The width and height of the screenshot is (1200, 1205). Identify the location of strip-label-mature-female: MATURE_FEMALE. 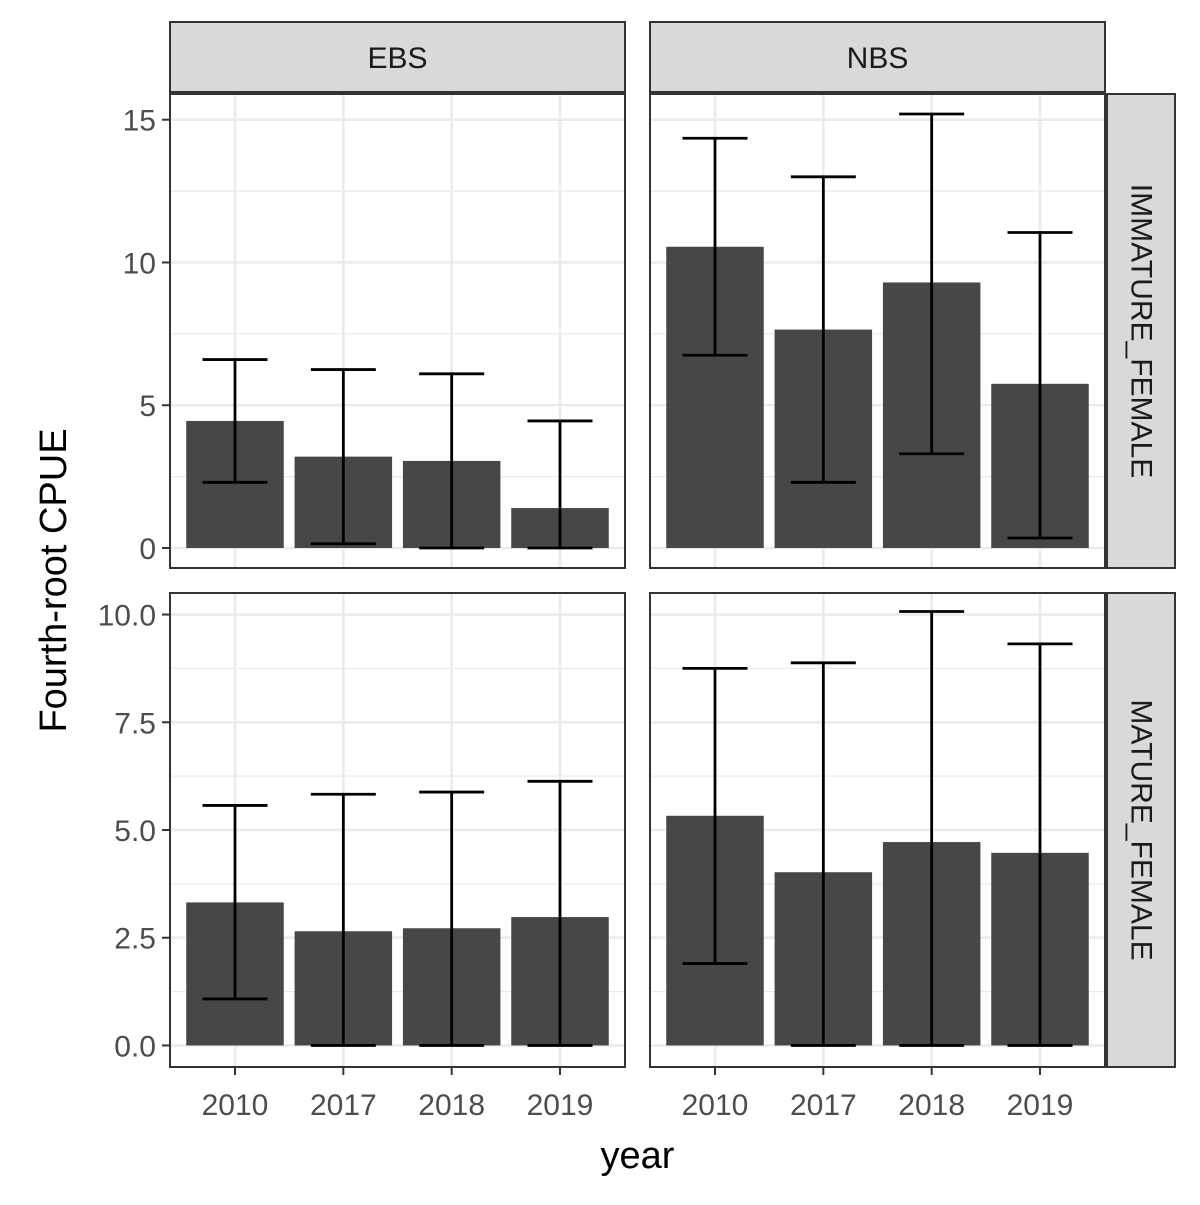
(1141, 829).